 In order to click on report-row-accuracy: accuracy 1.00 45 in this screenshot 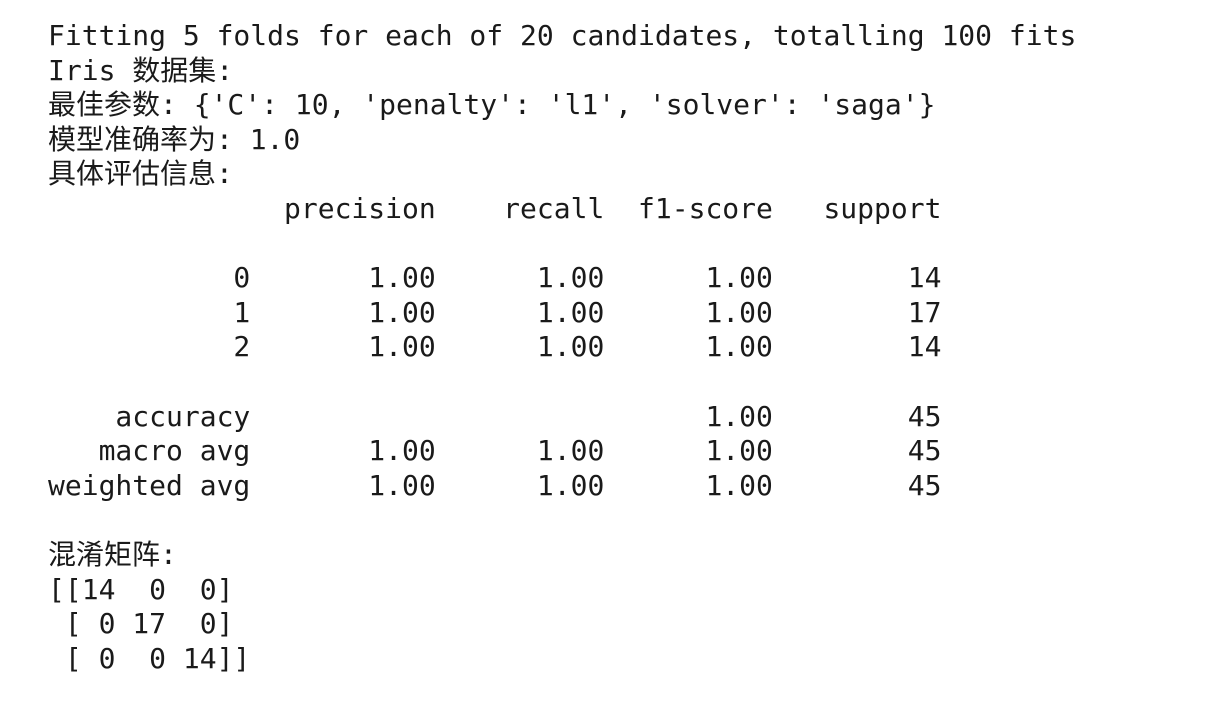, I will do `click(495, 416)`.